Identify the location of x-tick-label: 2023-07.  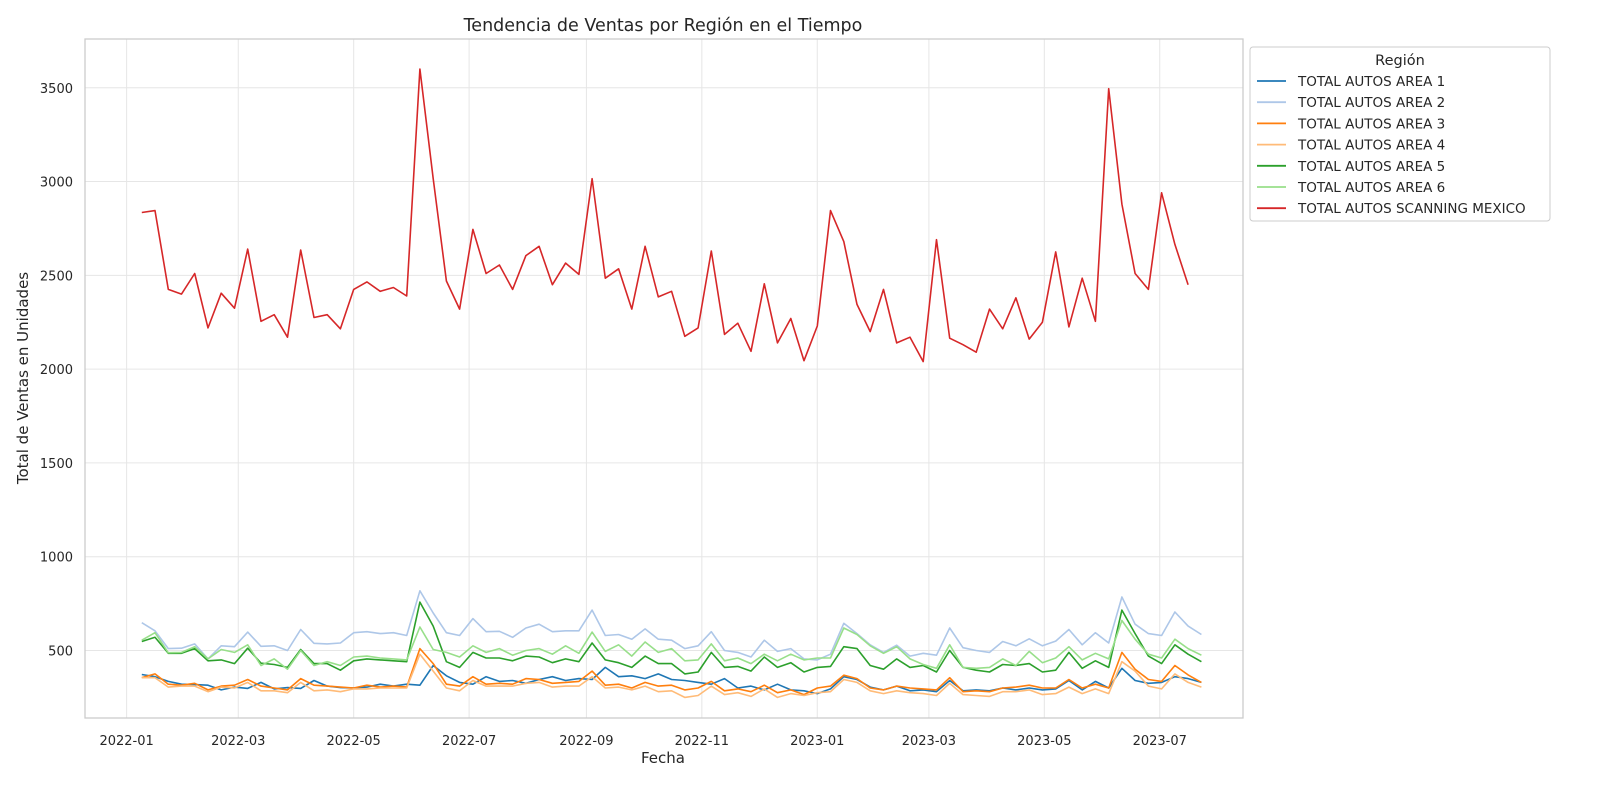
(1160, 741).